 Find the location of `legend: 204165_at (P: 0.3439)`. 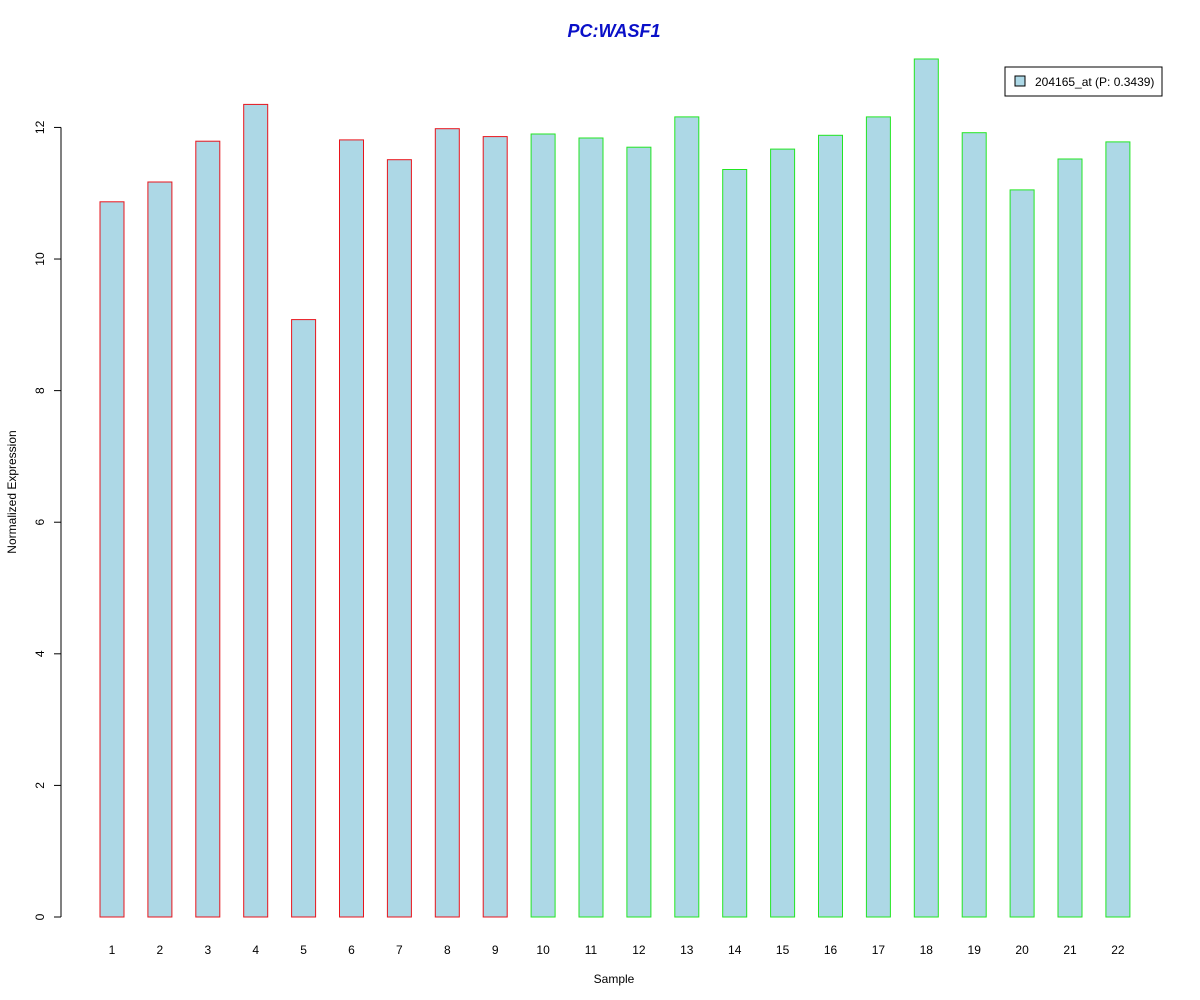

legend: 204165_at (P: 0.3439) is located at coordinates (1083, 81).